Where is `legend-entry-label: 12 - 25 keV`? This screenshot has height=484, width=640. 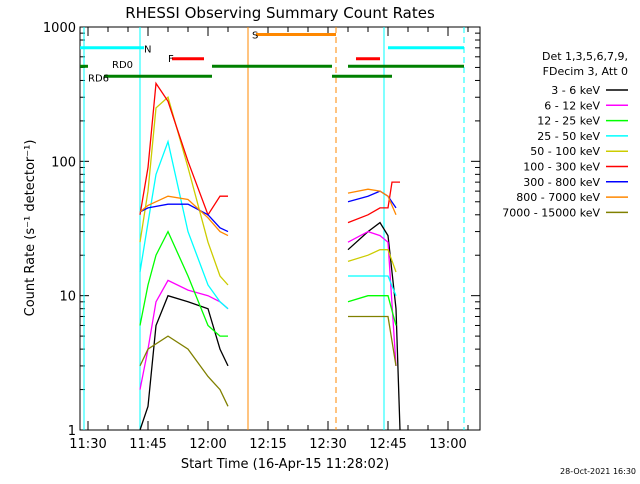
legend-entry-label: 12 - 25 keV is located at coordinates (568, 121).